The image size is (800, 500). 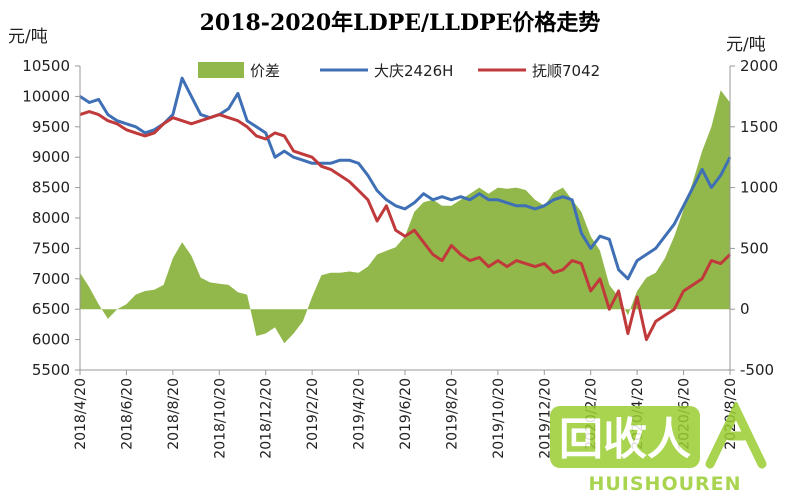 What do you see at coordinates (757, 370) in the screenshot?
I see `y-right-tick-label: -500` at bounding box center [757, 370].